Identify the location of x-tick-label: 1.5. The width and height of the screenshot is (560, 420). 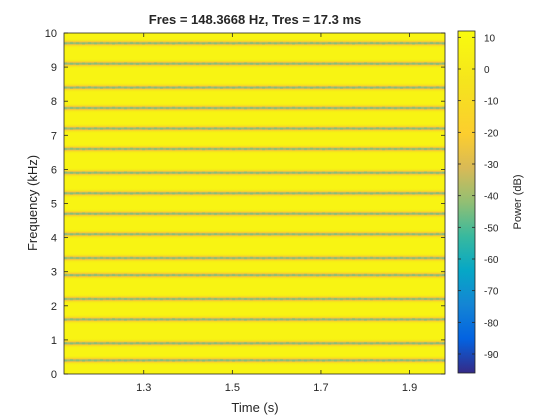
(232, 388).